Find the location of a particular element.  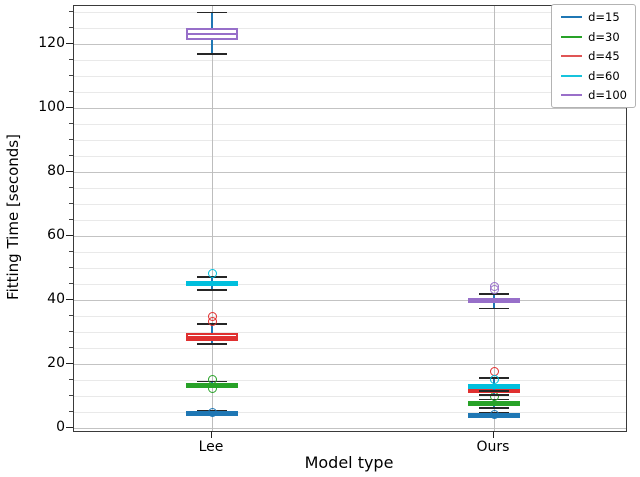

legend-label: d=100 is located at coordinates (607, 95).